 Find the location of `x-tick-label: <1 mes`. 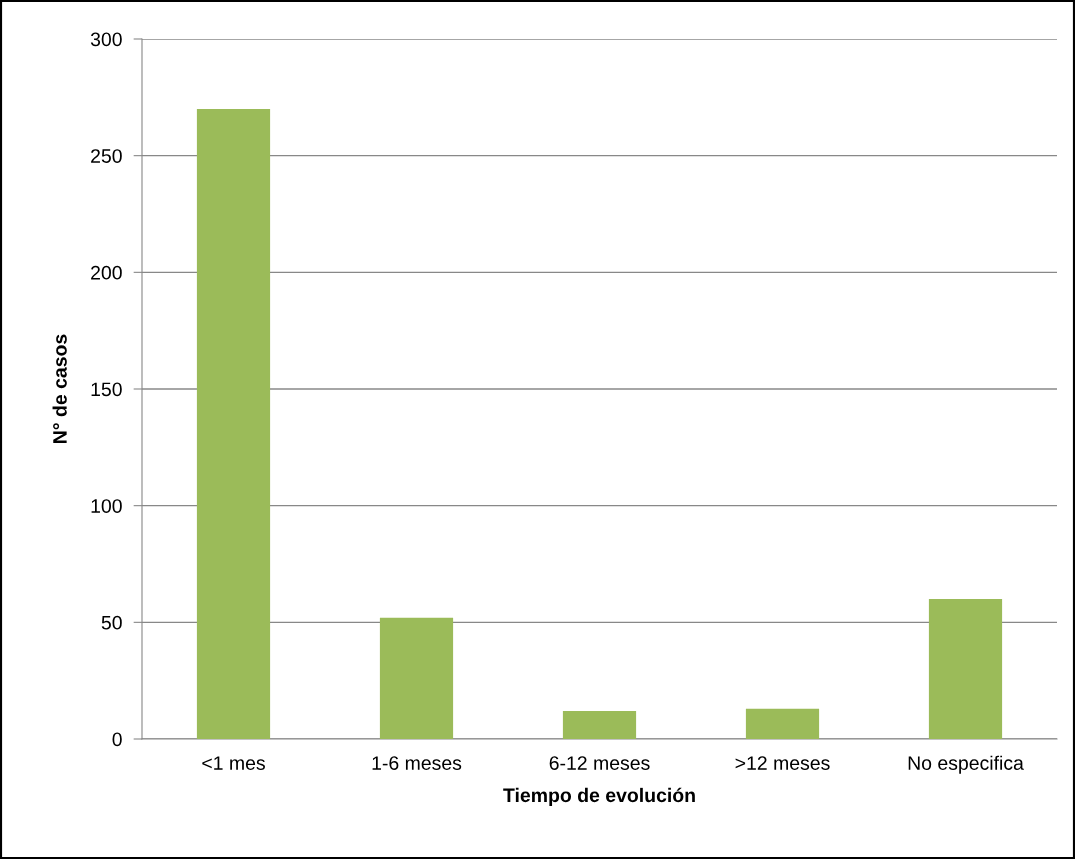

x-tick-label: <1 mes is located at coordinates (233, 763).